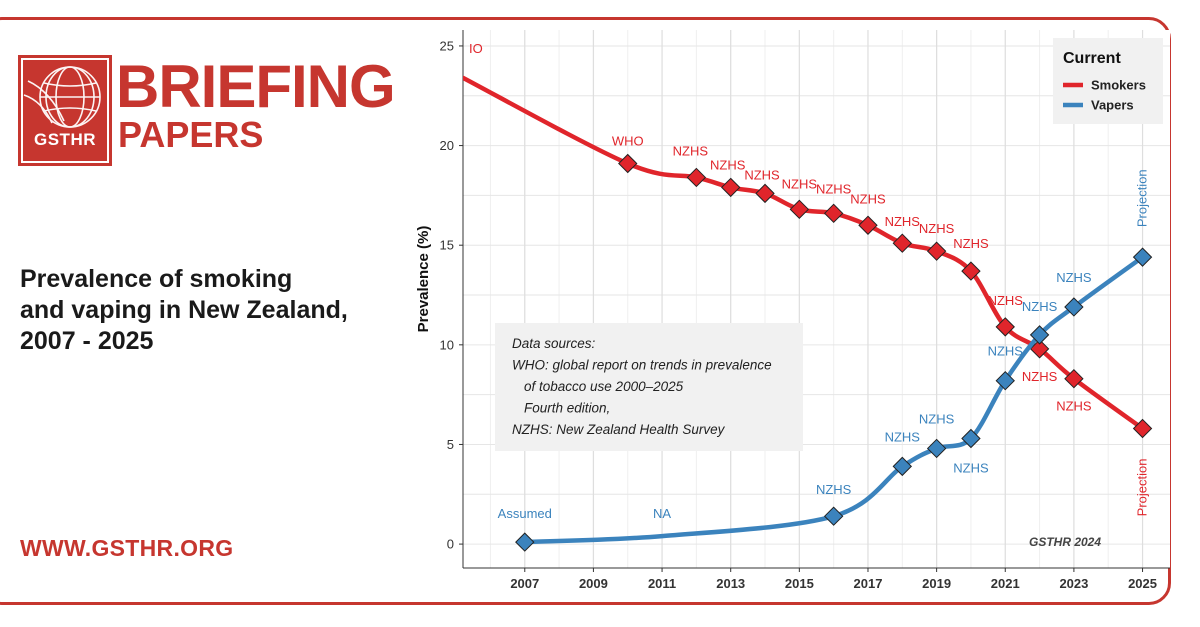 Image resolution: width=1200 pixels, height=627 pixels. Describe the element at coordinates (1142, 583) in the screenshot. I see `x-tick-label: 2025` at that location.